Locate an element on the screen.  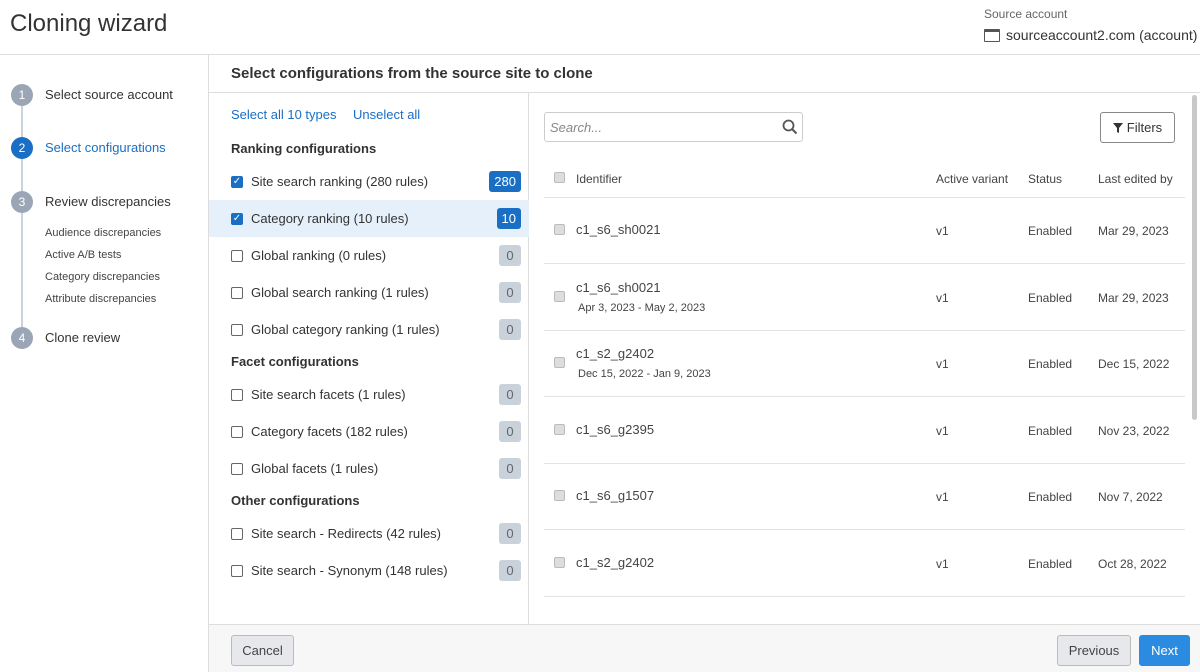
search-icon is located at coordinates (790, 127).